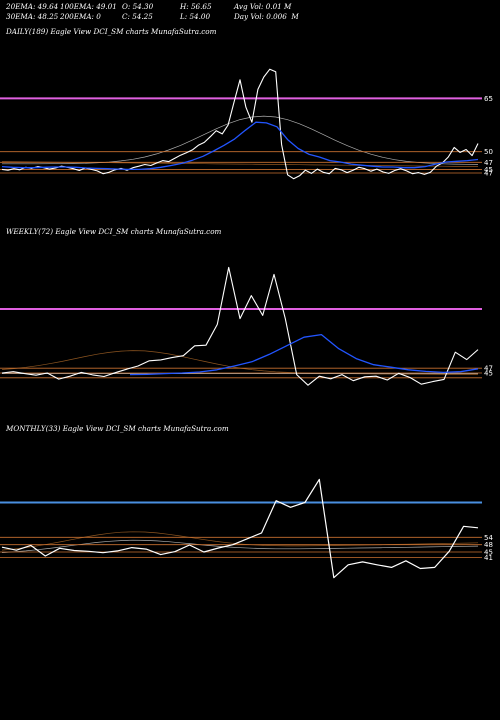 The height and width of the screenshot is (720, 500). What do you see at coordinates (488, 174) in the screenshot?
I see `daily-level-label-5: 47` at bounding box center [488, 174].